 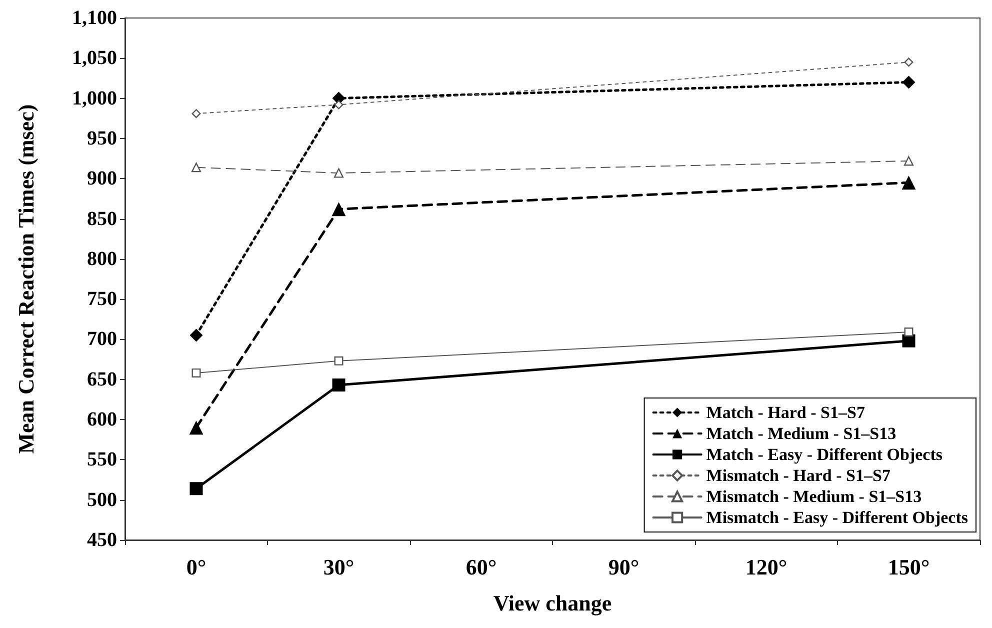 I want to click on legend-label: Match - Easy - Different Objects, so click(x=824, y=454).